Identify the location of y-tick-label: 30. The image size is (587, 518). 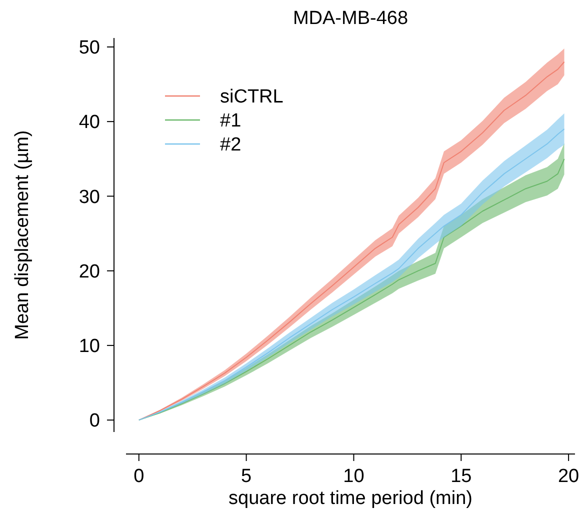
(89, 197).